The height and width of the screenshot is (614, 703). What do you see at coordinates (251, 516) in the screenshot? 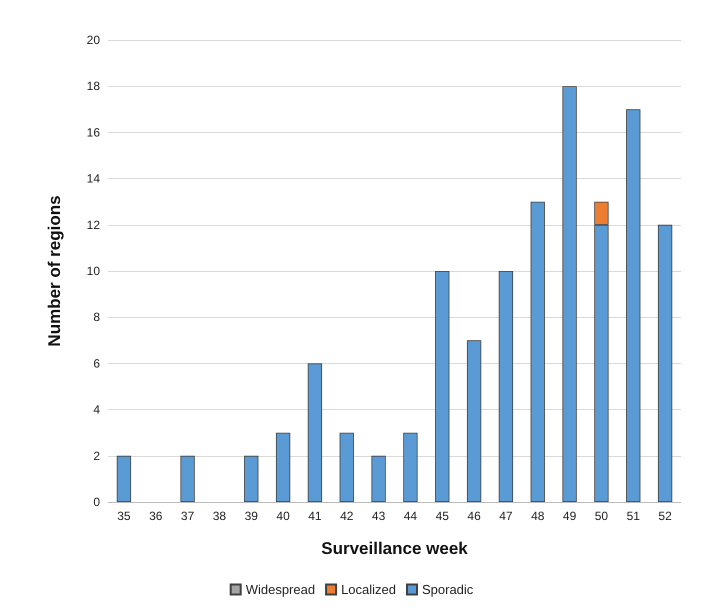
I see `x-tick-label: 39` at bounding box center [251, 516].